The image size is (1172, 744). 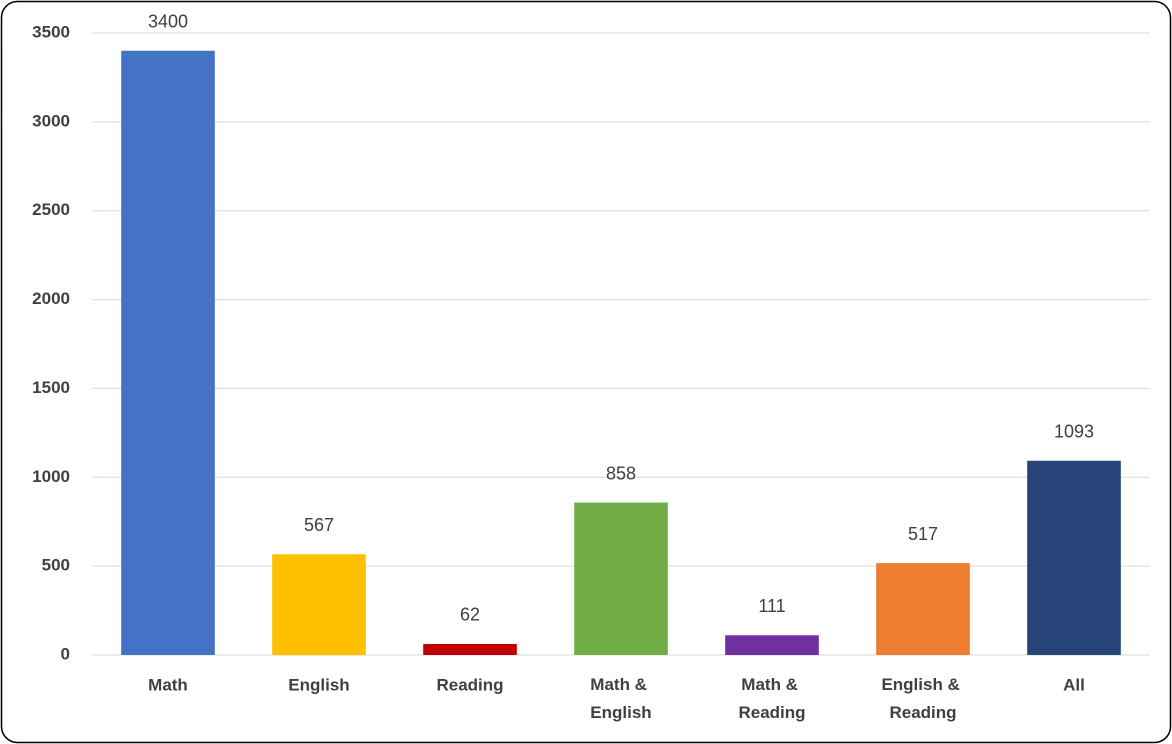 I want to click on y-tick-label: 1000, so click(x=51, y=476).